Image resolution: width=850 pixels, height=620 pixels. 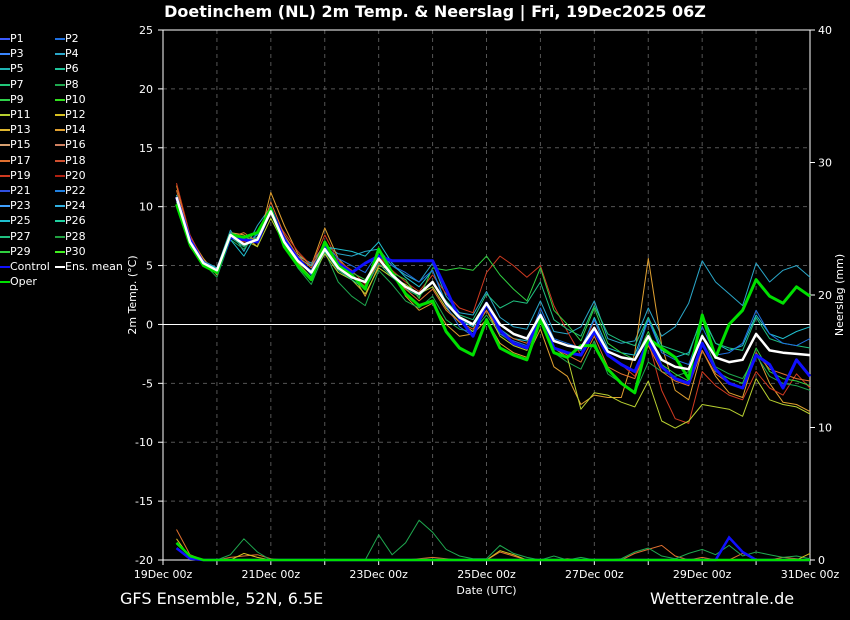 What do you see at coordinates (825, 163) in the screenshot?
I see `y2-tick-label: 30` at bounding box center [825, 163].